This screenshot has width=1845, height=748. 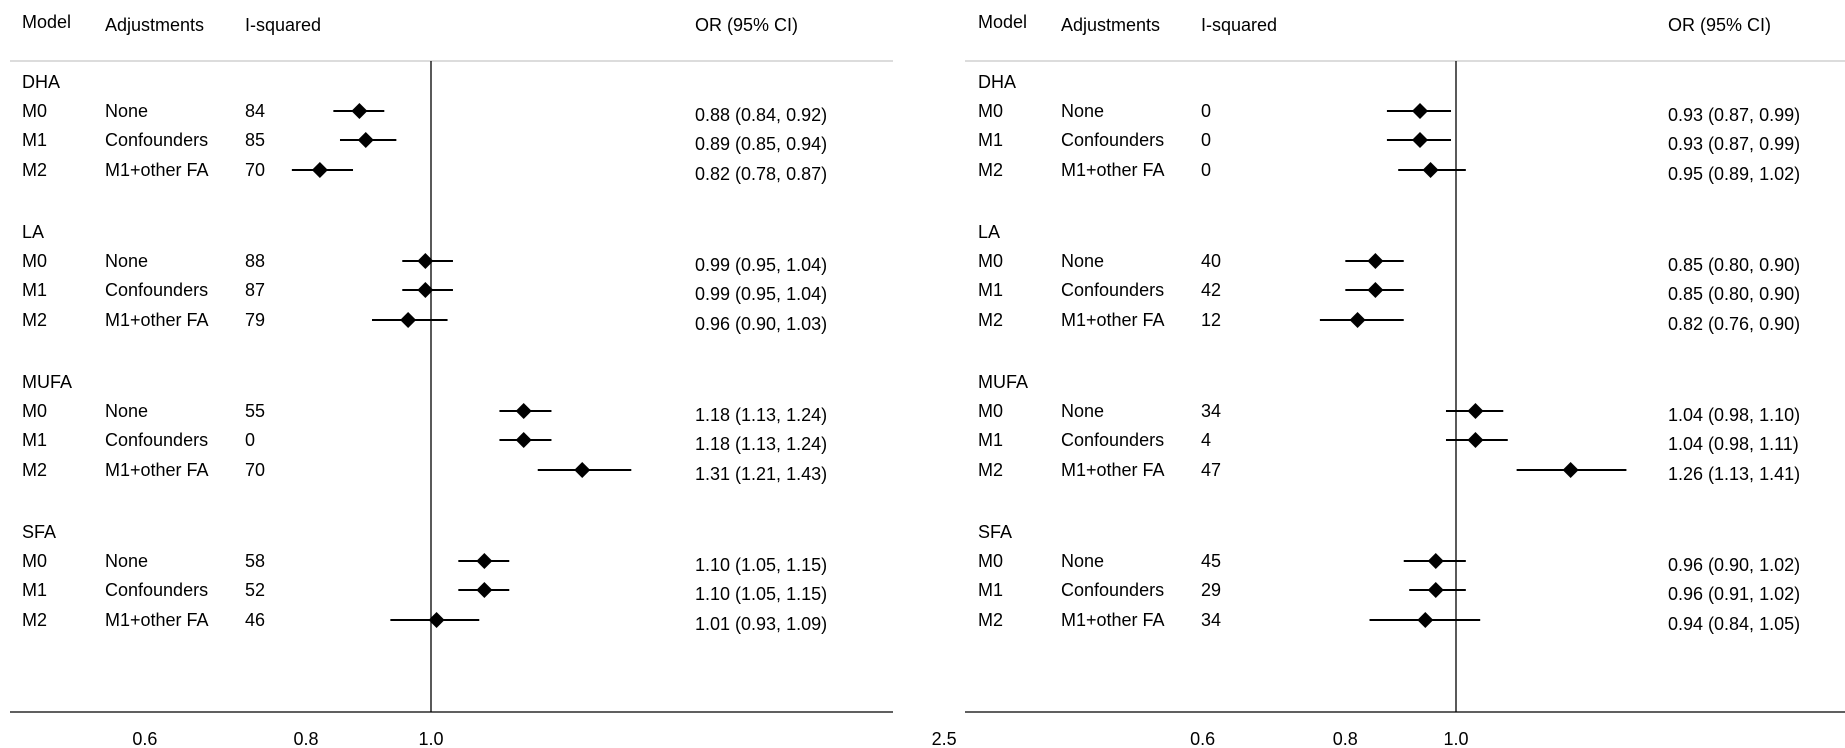 What do you see at coordinates (761, 174) in the screenshot?
I see `row-or-ci: 0.82 (0.78, 0.87)` at bounding box center [761, 174].